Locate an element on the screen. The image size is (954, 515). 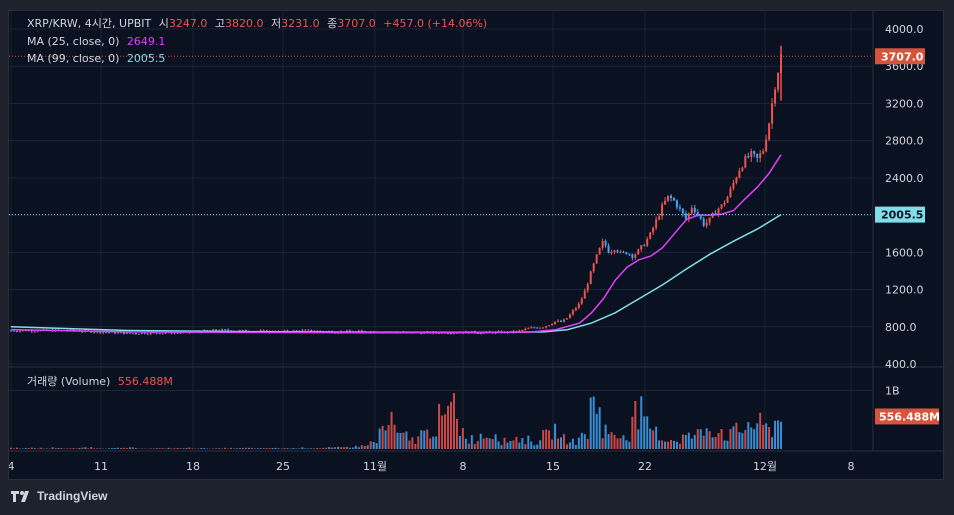
open-value: 3247.0 is located at coordinates (188, 23).